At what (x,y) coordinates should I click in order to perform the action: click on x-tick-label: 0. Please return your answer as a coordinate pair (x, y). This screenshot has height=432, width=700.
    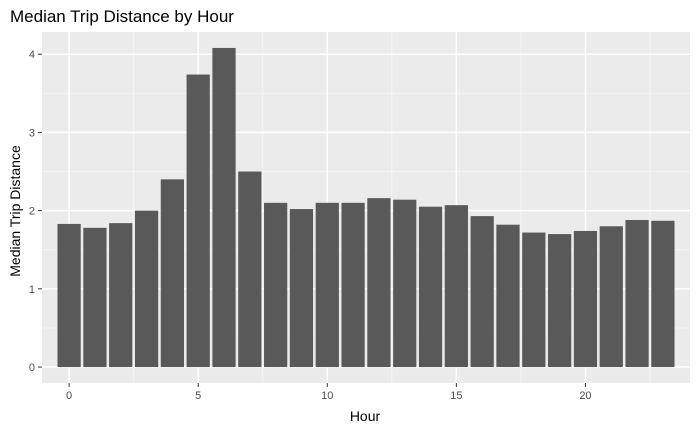
    Looking at the image, I should click on (69, 396).